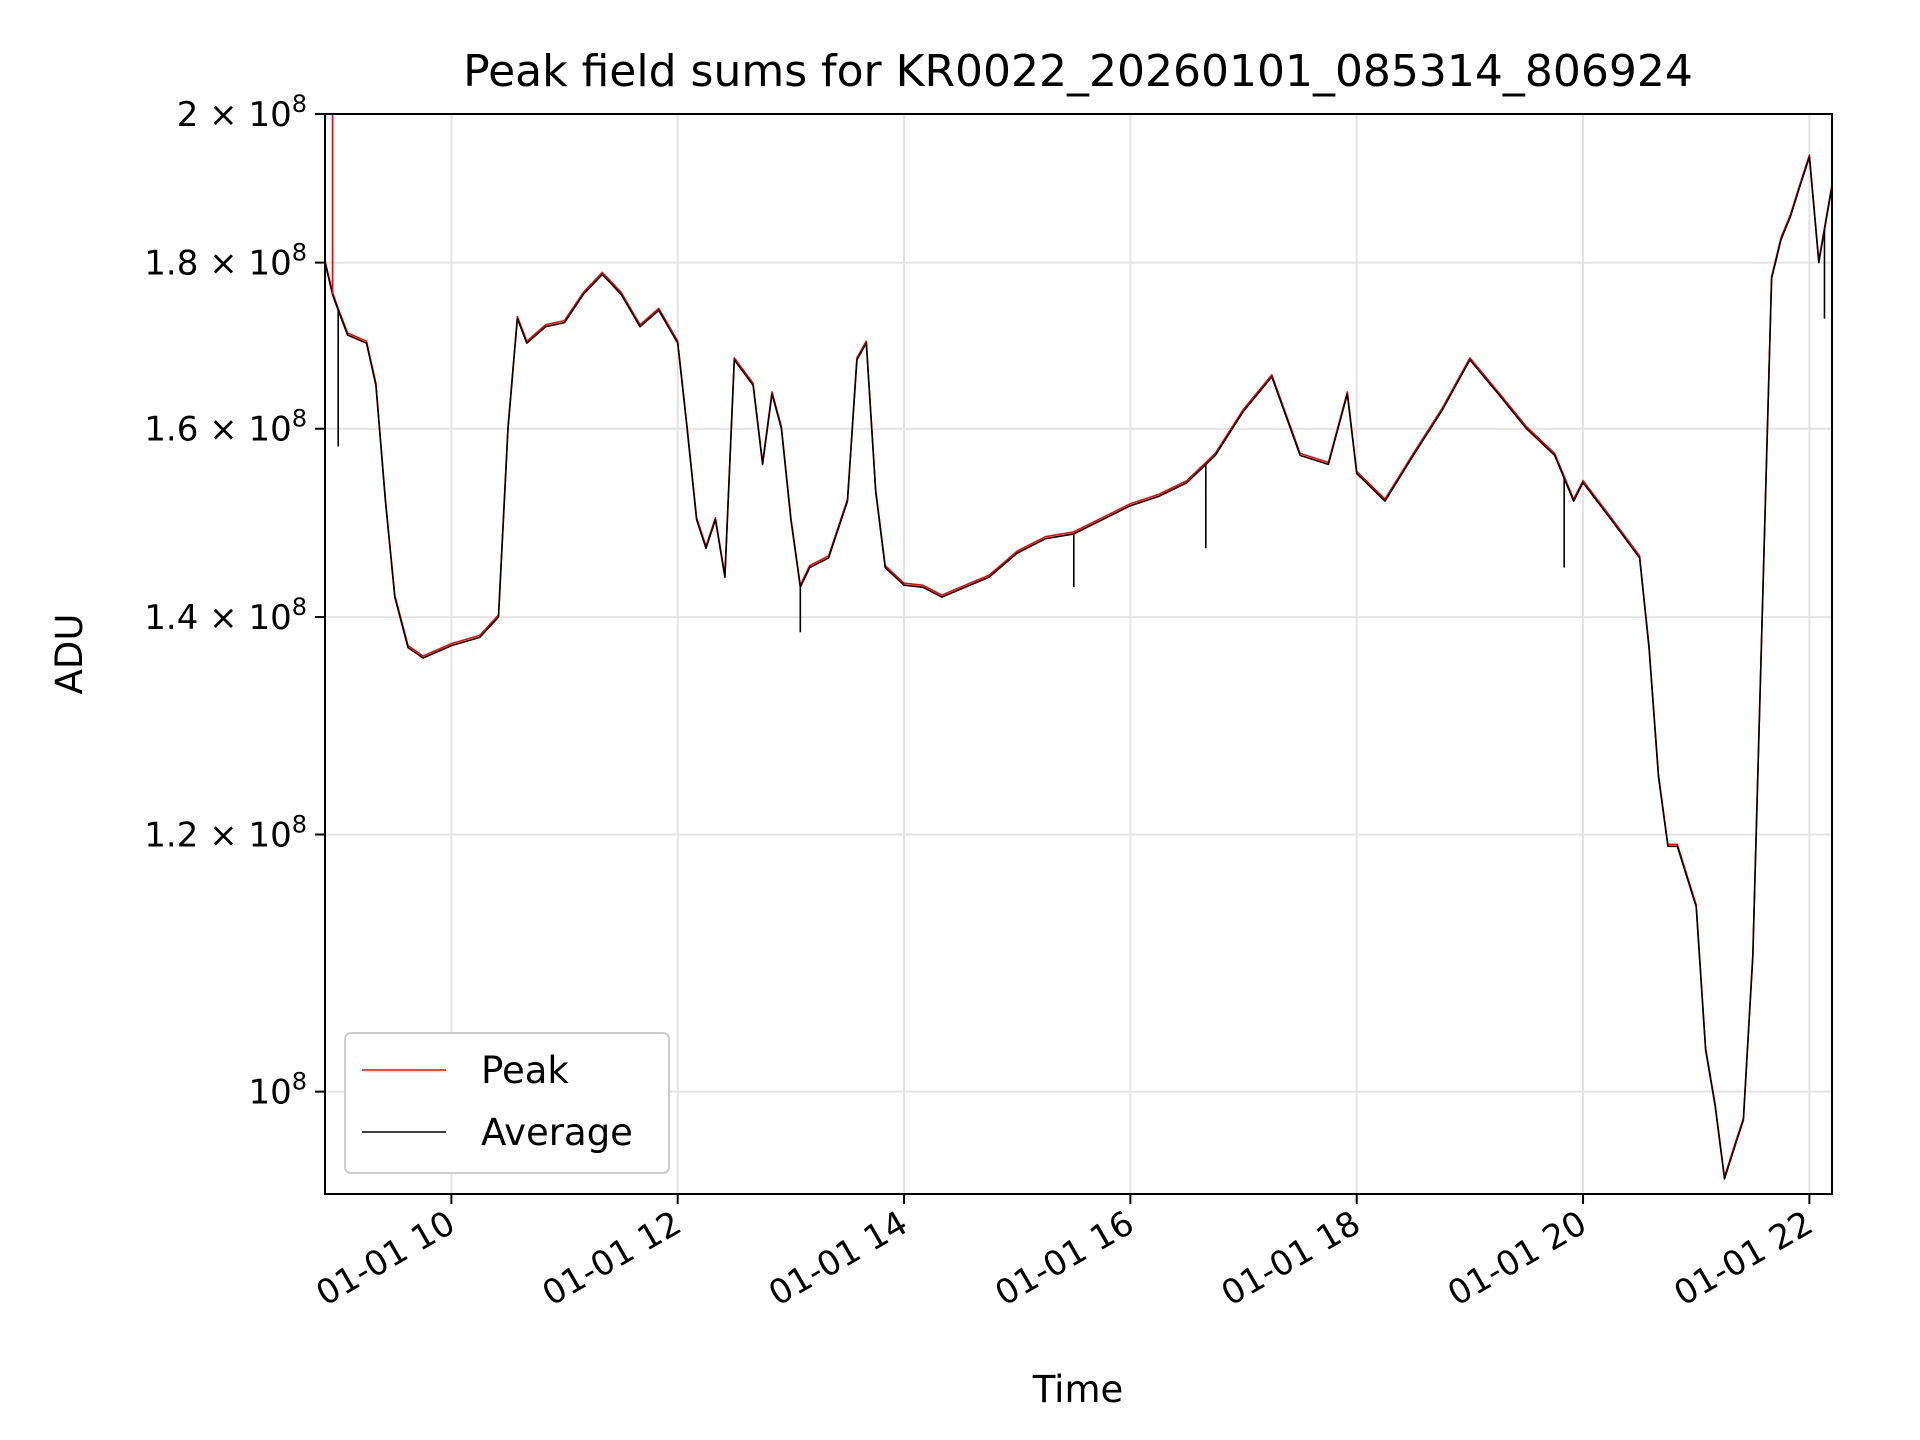  Describe the element at coordinates (69, 654) in the screenshot. I see `y-axis-label: ADU` at that location.